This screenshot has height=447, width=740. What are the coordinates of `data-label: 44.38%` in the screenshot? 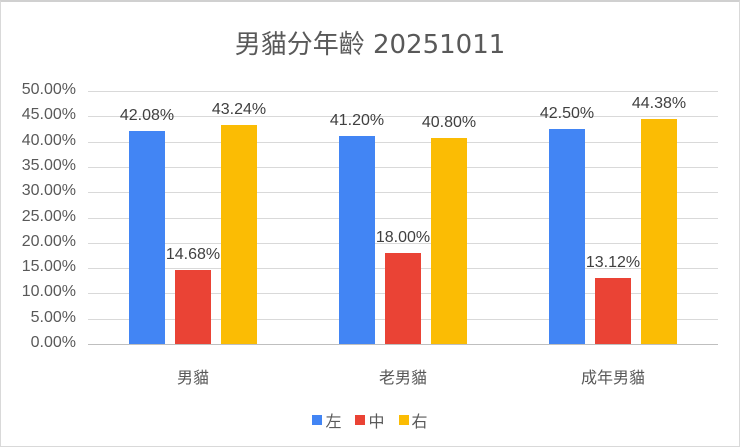 It's located at (659, 104).